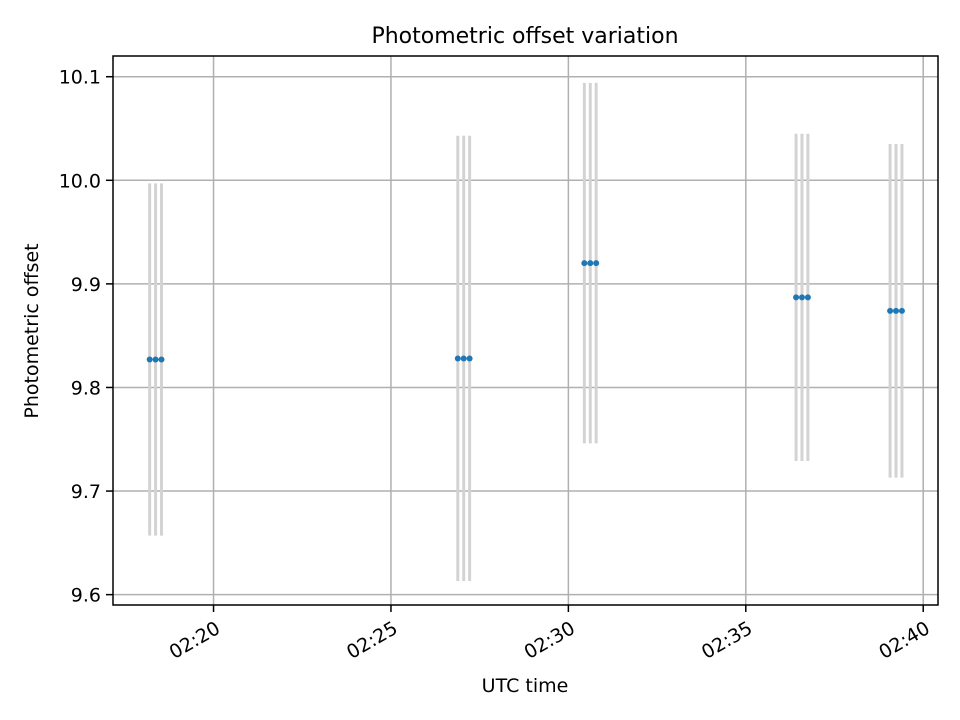 The width and height of the screenshot is (960, 720). I want to click on x-tick-label: 02:25, so click(372, 640).